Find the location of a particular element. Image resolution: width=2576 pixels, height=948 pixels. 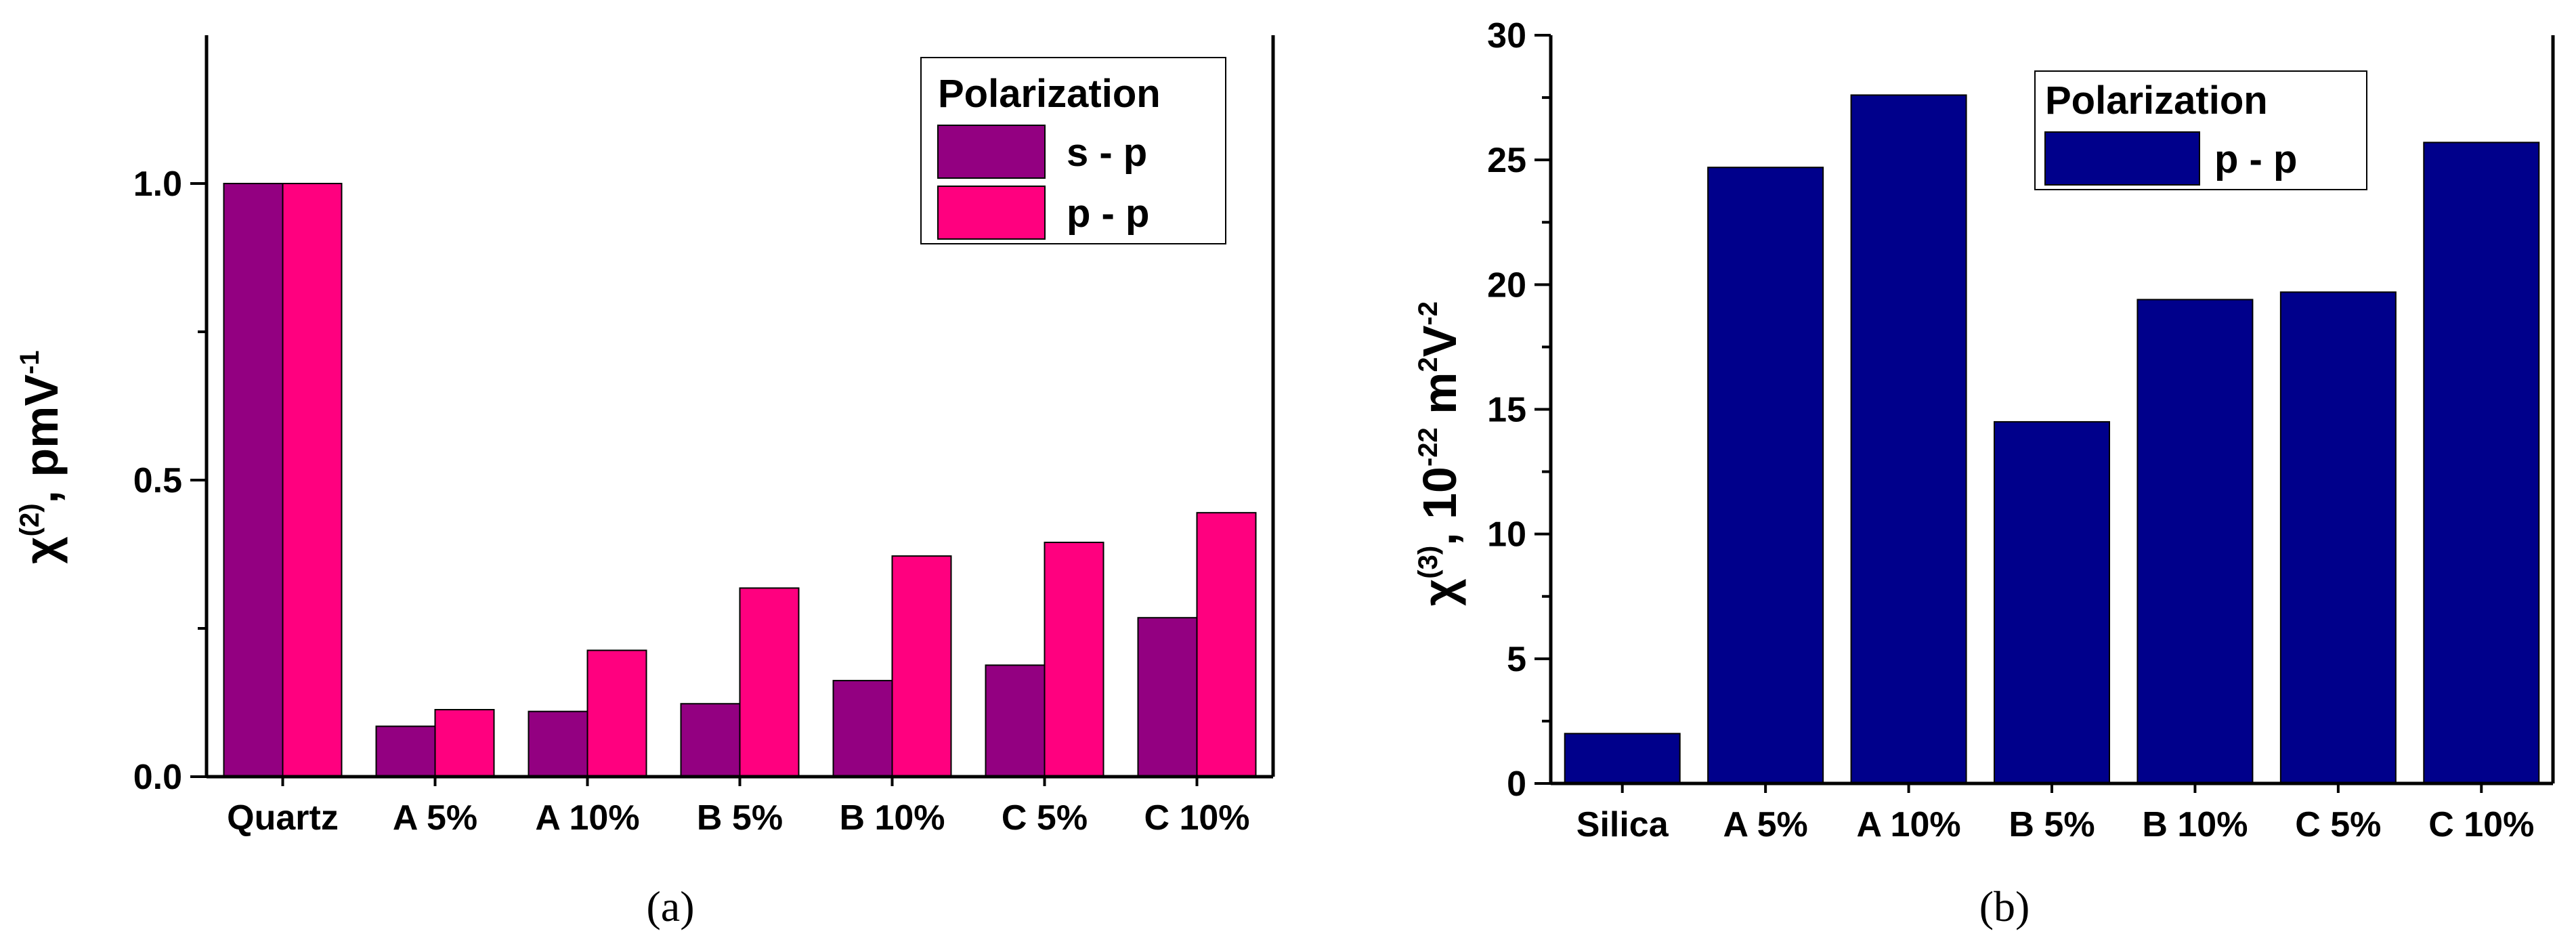

panel-label-b: (b) is located at coordinates (2004, 906).